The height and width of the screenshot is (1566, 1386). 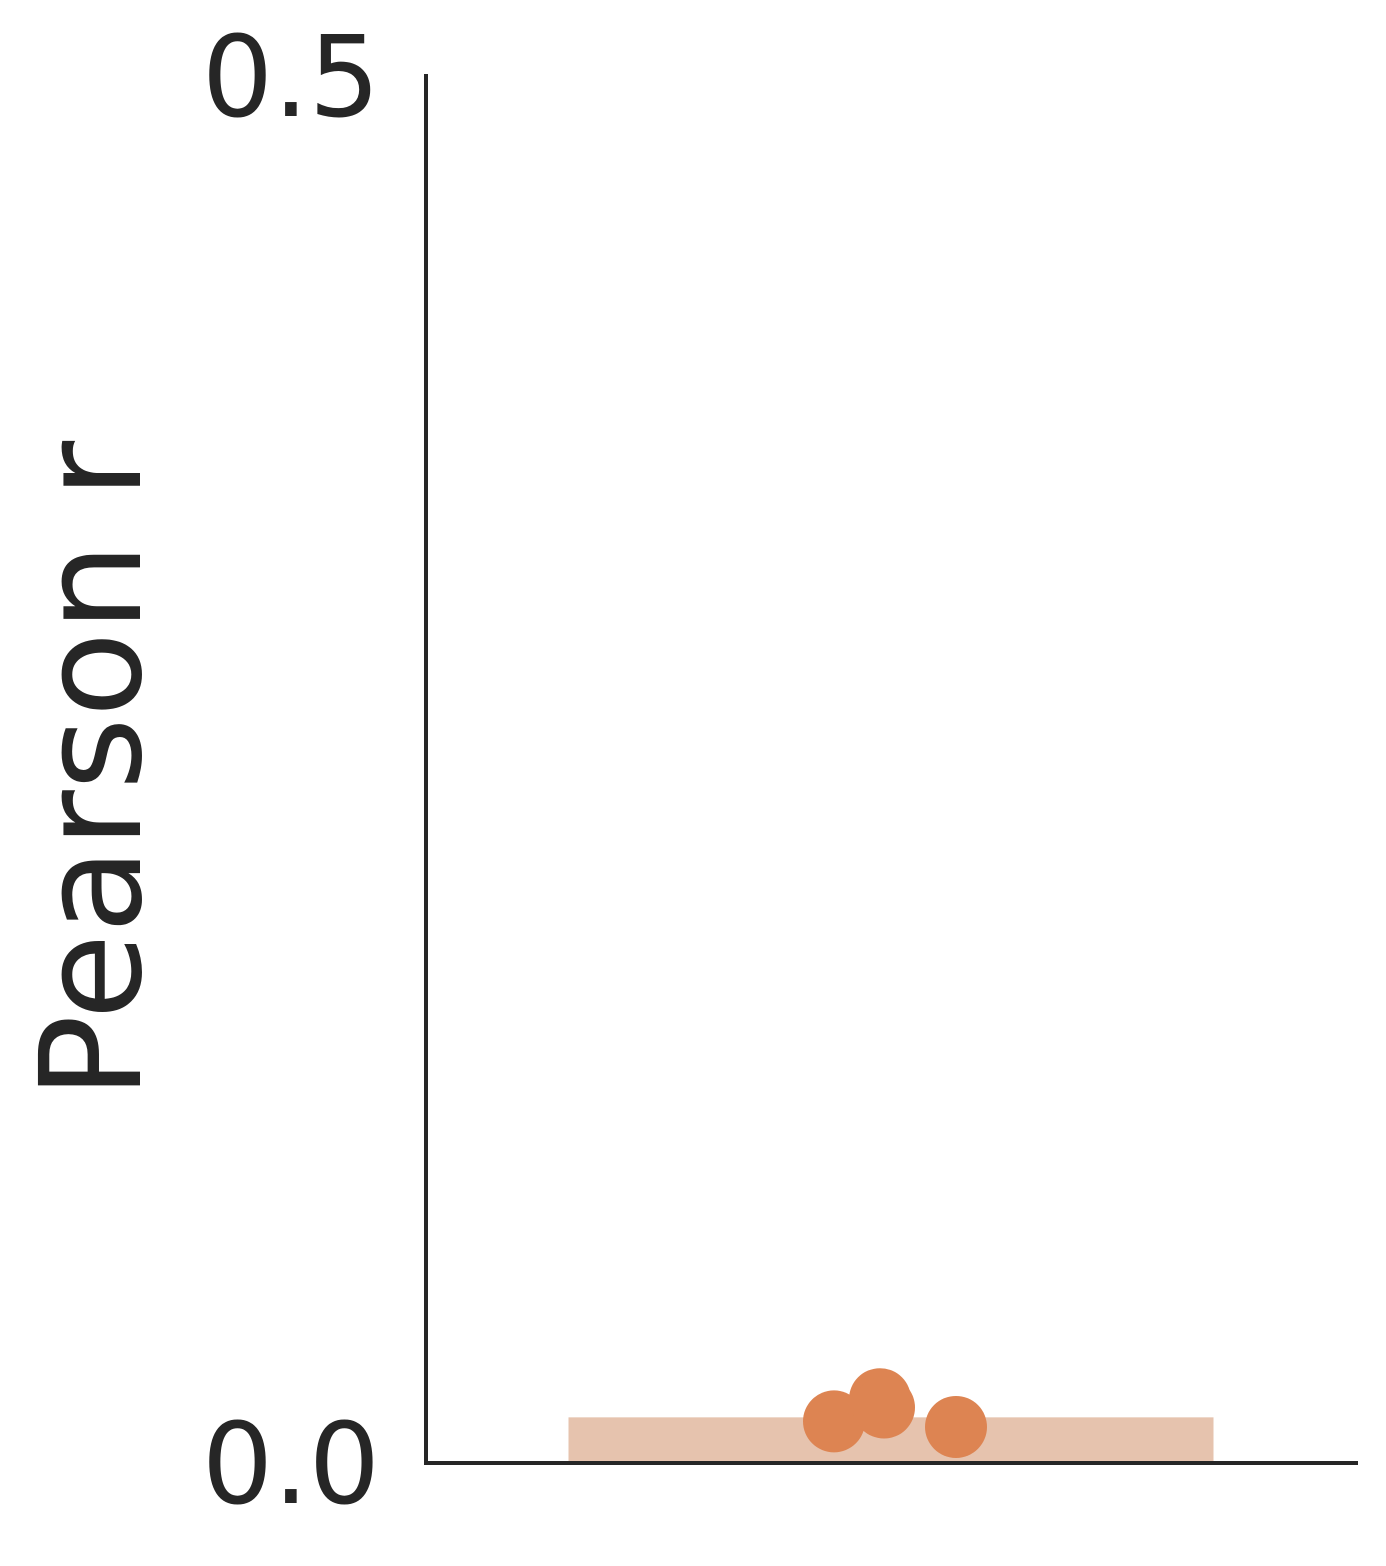 I want to click on y-tick-labels: 0.0 0.5, so click(x=291, y=771).